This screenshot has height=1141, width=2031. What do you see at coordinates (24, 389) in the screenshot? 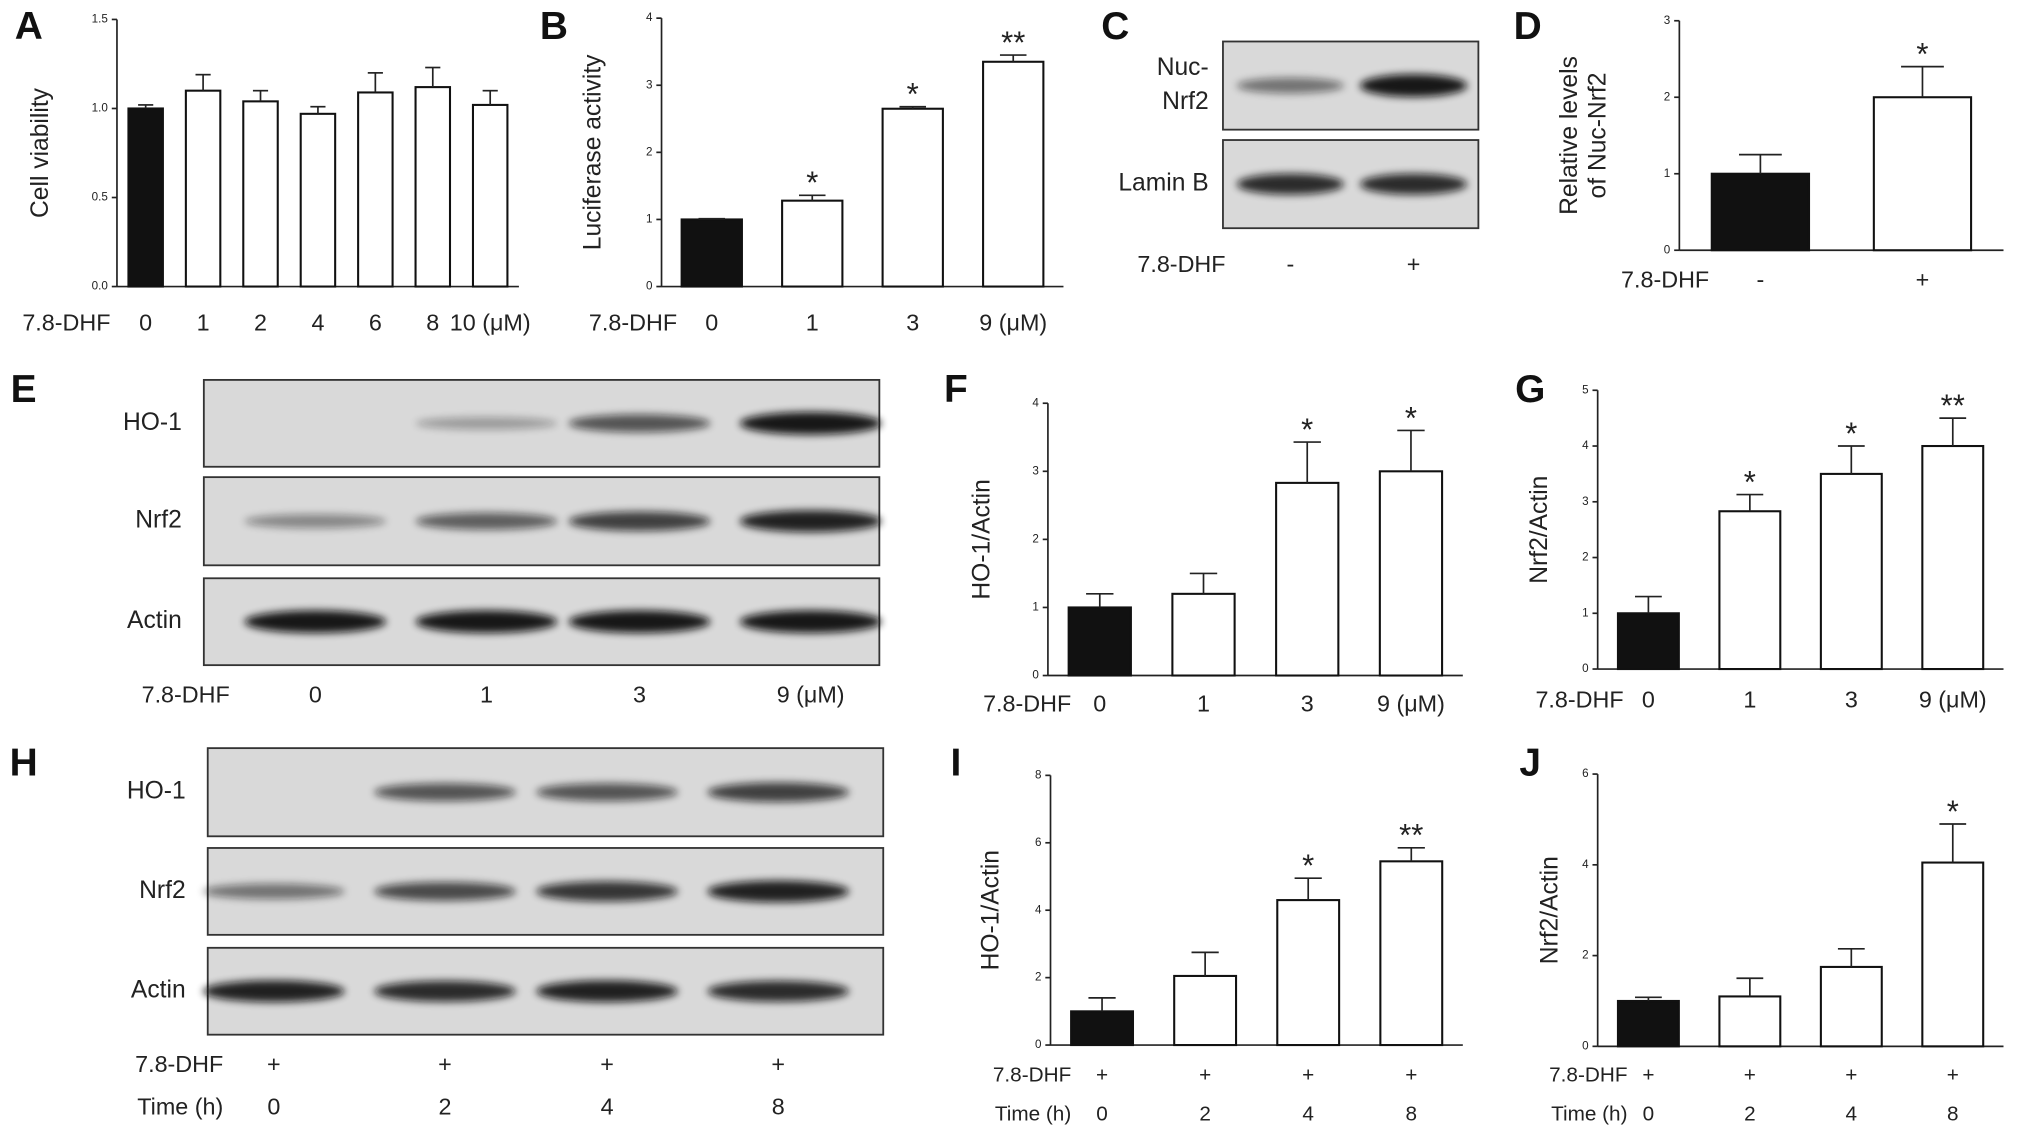
I see `panel-label: E` at bounding box center [24, 389].